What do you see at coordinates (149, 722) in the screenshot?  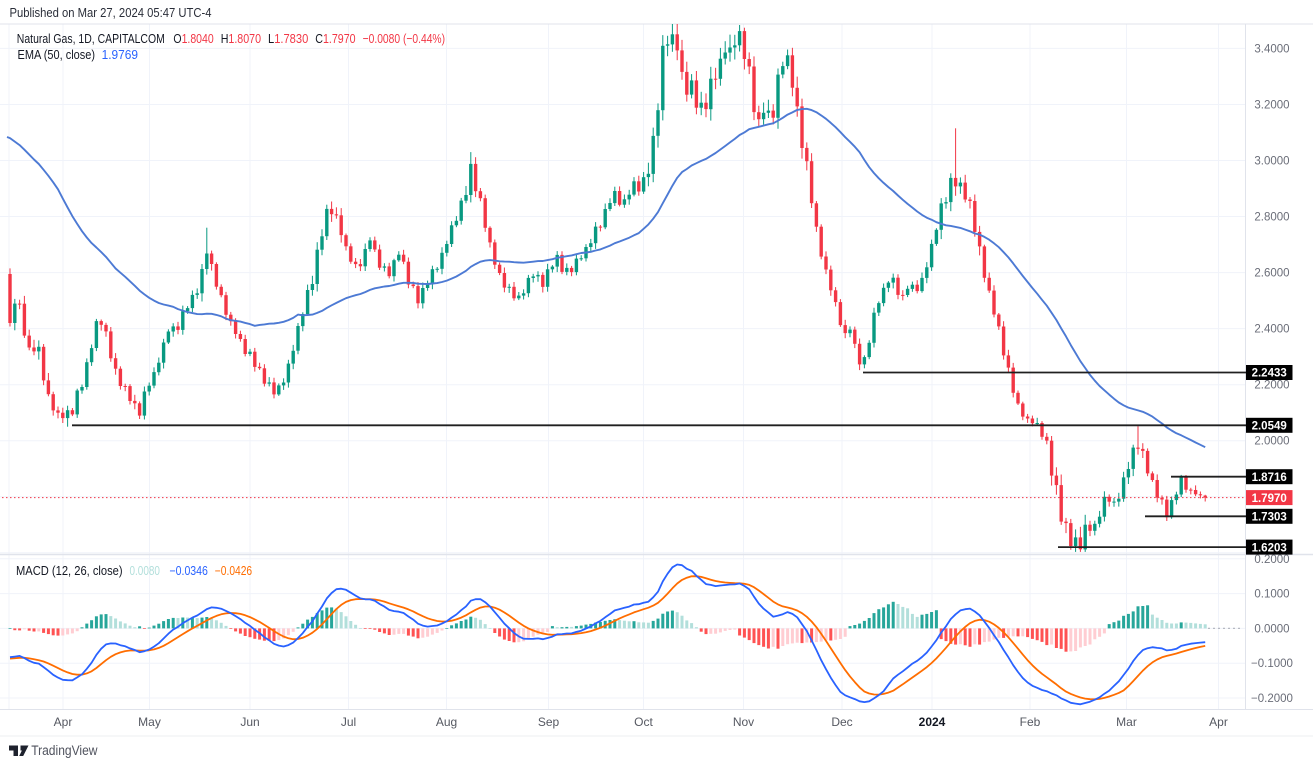 I see `svg-text: May` at bounding box center [149, 722].